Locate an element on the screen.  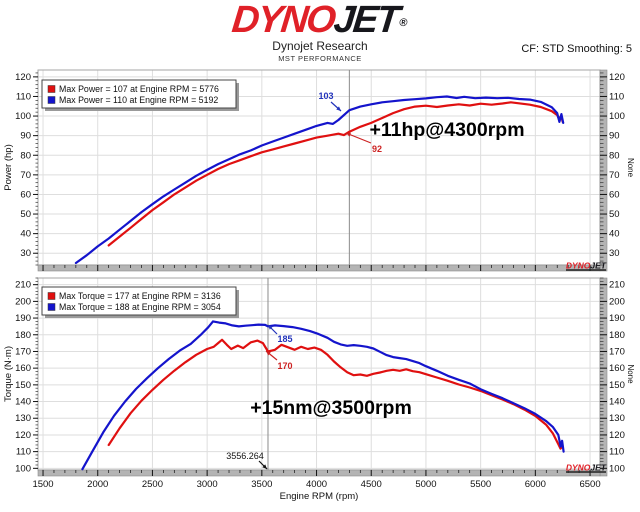
y-axis-title: Power (hp) is located at coordinates (8, 167).